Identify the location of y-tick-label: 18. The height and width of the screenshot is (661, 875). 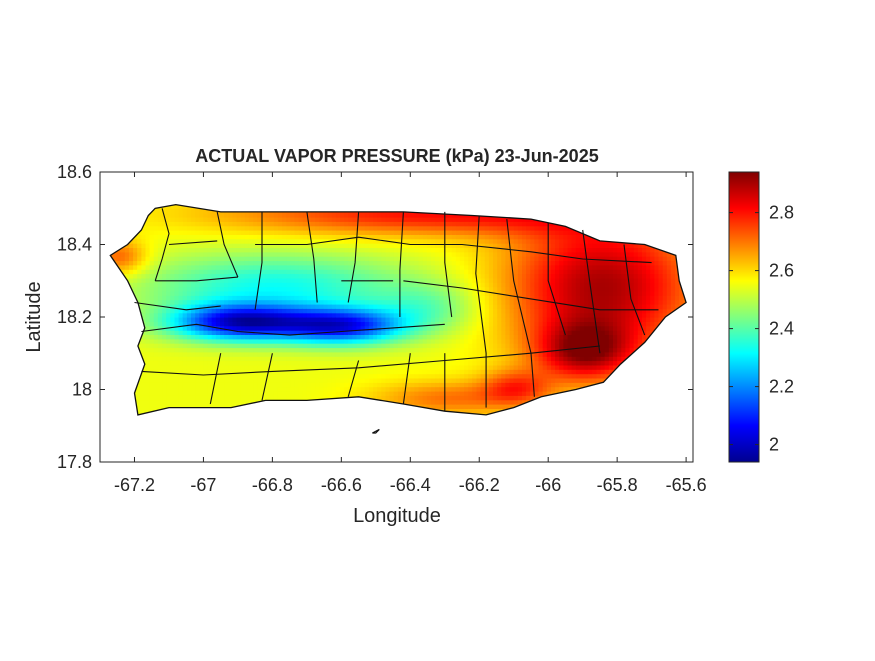
(82, 390).